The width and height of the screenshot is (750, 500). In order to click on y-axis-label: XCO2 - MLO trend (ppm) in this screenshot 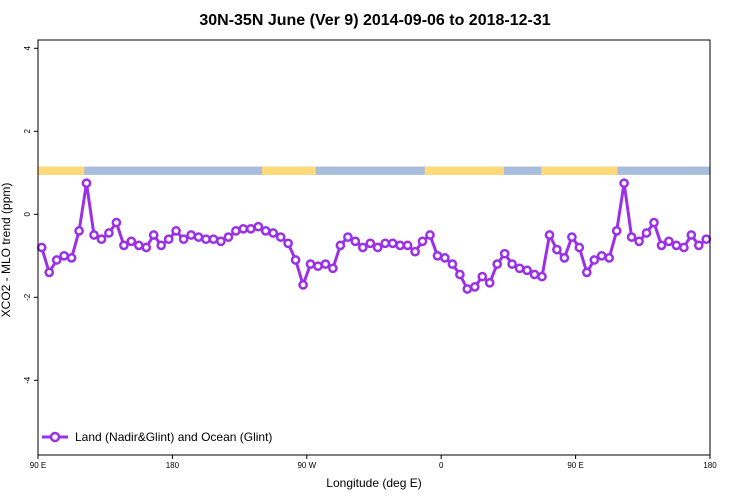, I will do `click(6, 250)`.